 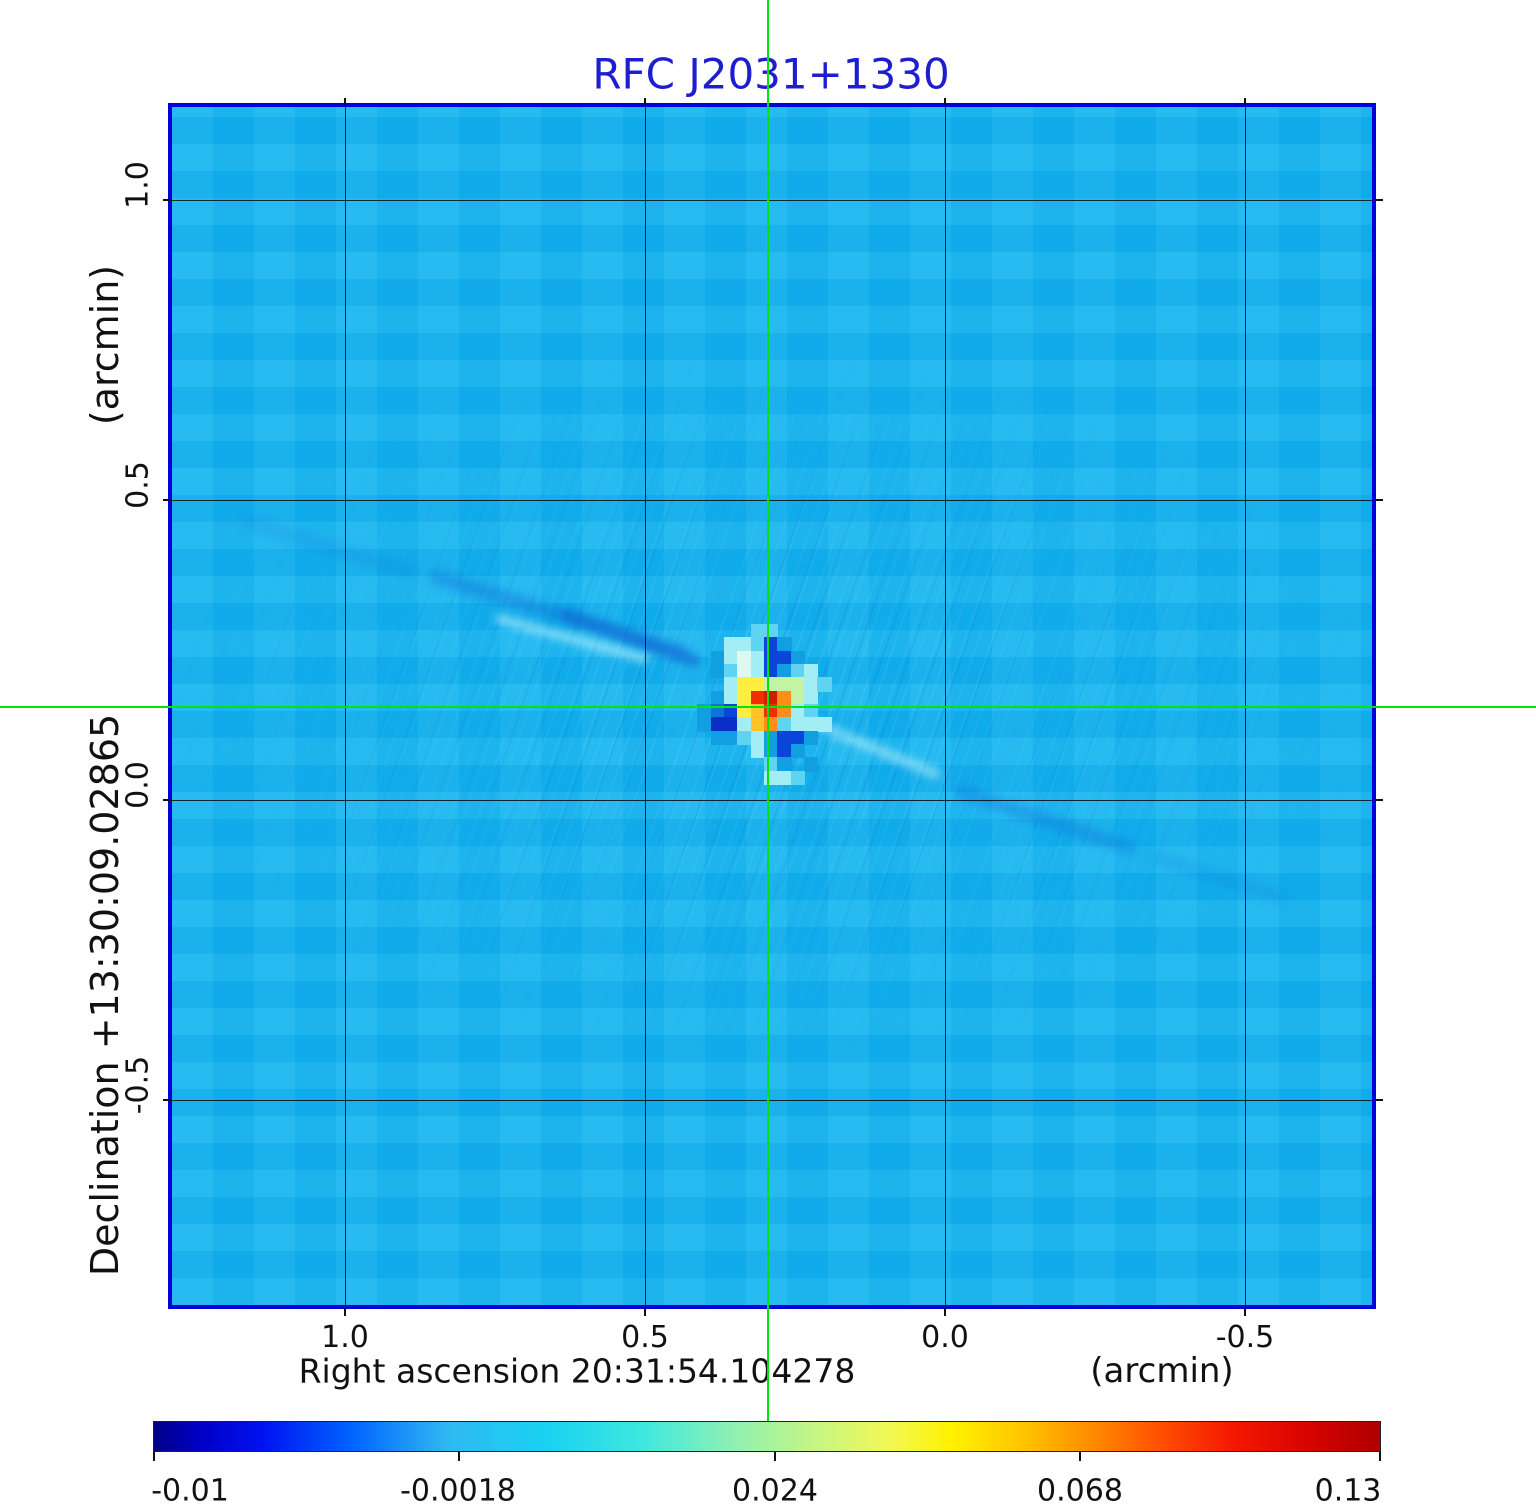 I want to click on y-axis-unit-label: (arcmin), so click(x=105, y=345).